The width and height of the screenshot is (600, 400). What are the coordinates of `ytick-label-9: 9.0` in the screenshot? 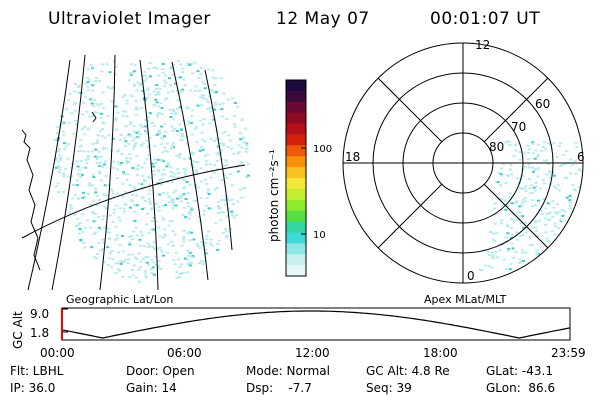 It's located at (39, 314).